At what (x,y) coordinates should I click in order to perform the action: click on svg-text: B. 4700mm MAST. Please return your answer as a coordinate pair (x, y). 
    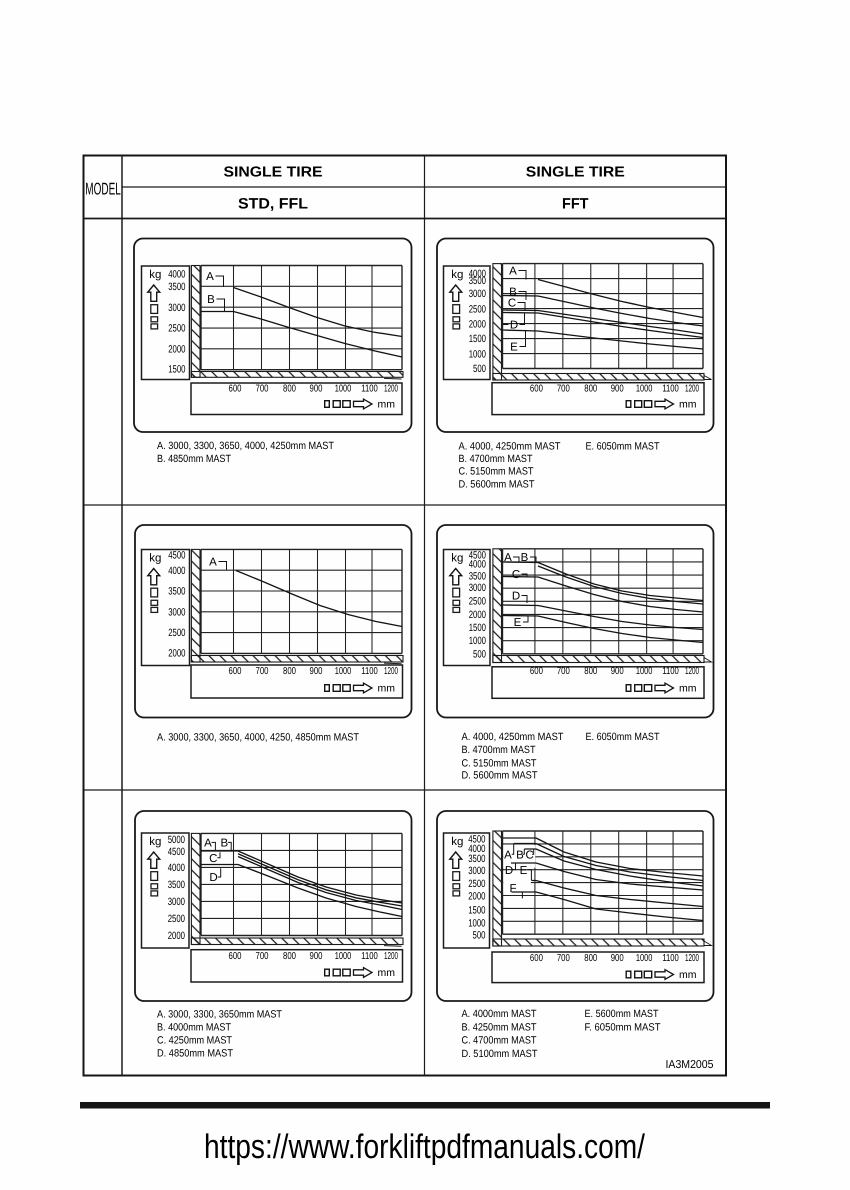
    Looking at the image, I should click on (496, 459).